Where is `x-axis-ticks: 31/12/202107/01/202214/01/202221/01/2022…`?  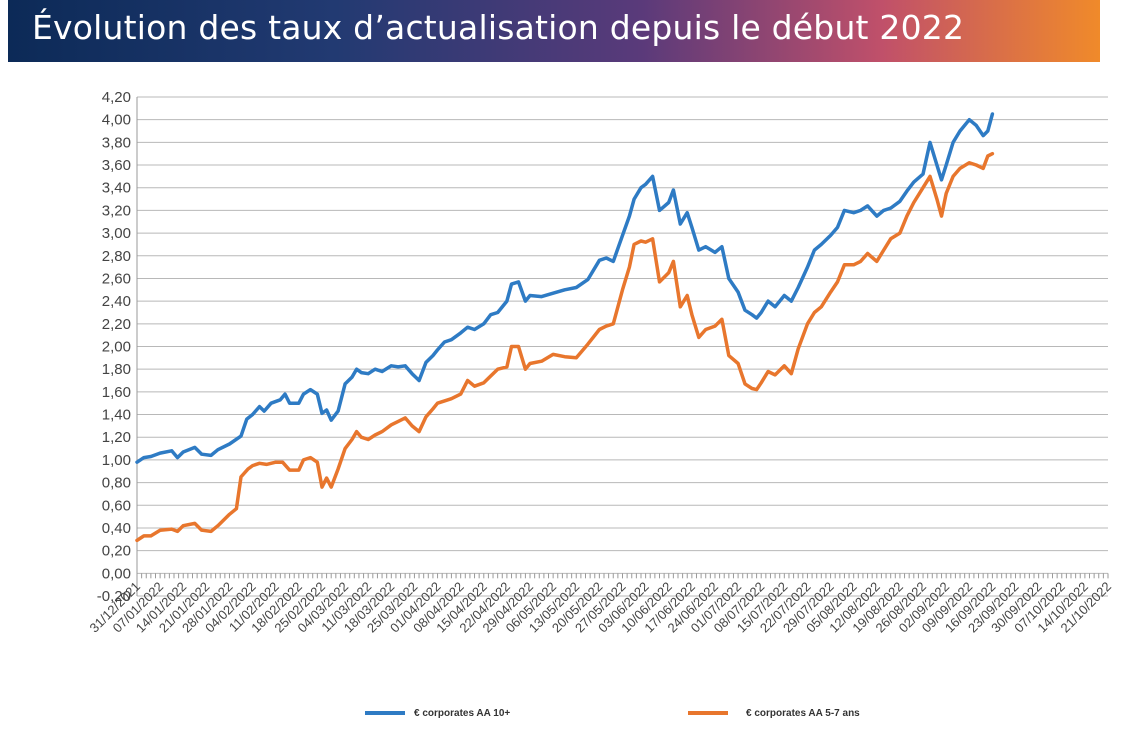 x-axis-ticks: 31/12/202107/01/202214/01/202221/01/2022… is located at coordinates (600, 604).